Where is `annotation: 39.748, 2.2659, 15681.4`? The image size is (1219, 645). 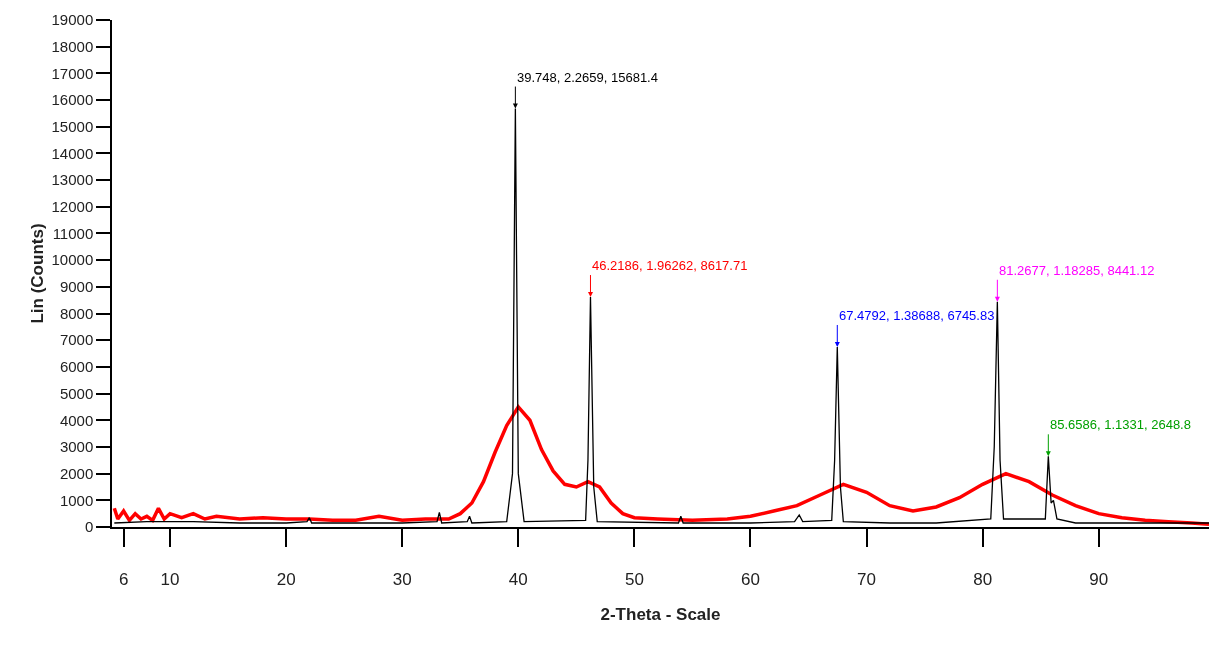
annotation: 39.748, 2.2659, 15681.4 is located at coordinates (587, 77).